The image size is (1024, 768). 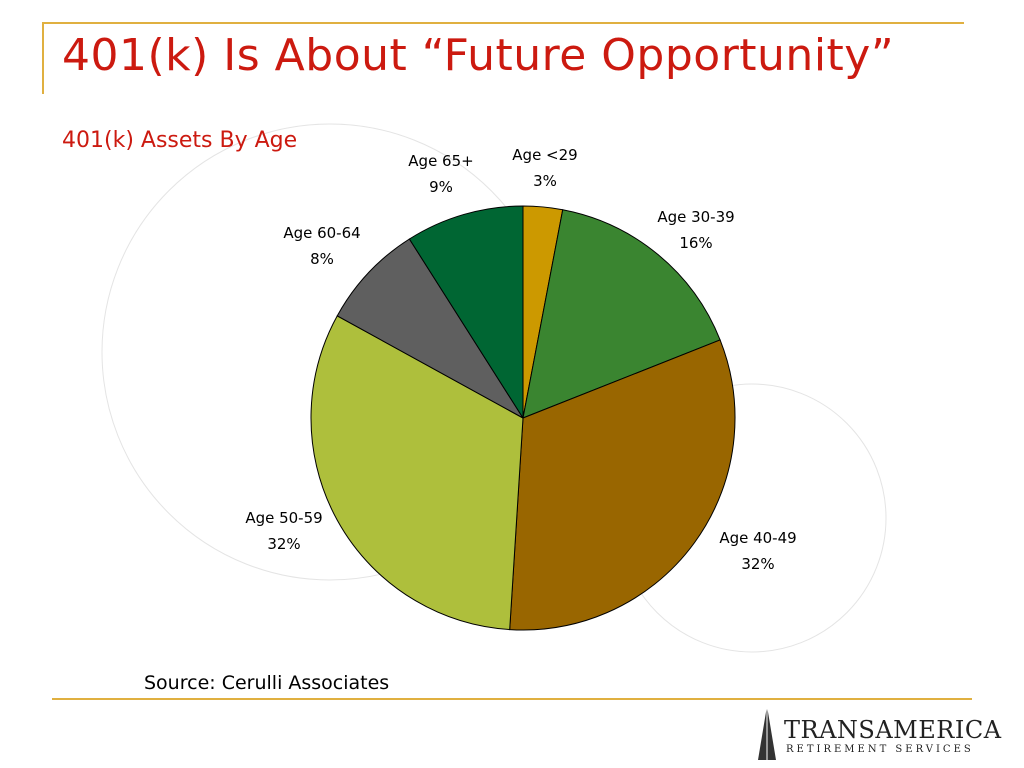 What do you see at coordinates (695, 217) in the screenshot?
I see `slice-label: Age 30-39` at bounding box center [695, 217].